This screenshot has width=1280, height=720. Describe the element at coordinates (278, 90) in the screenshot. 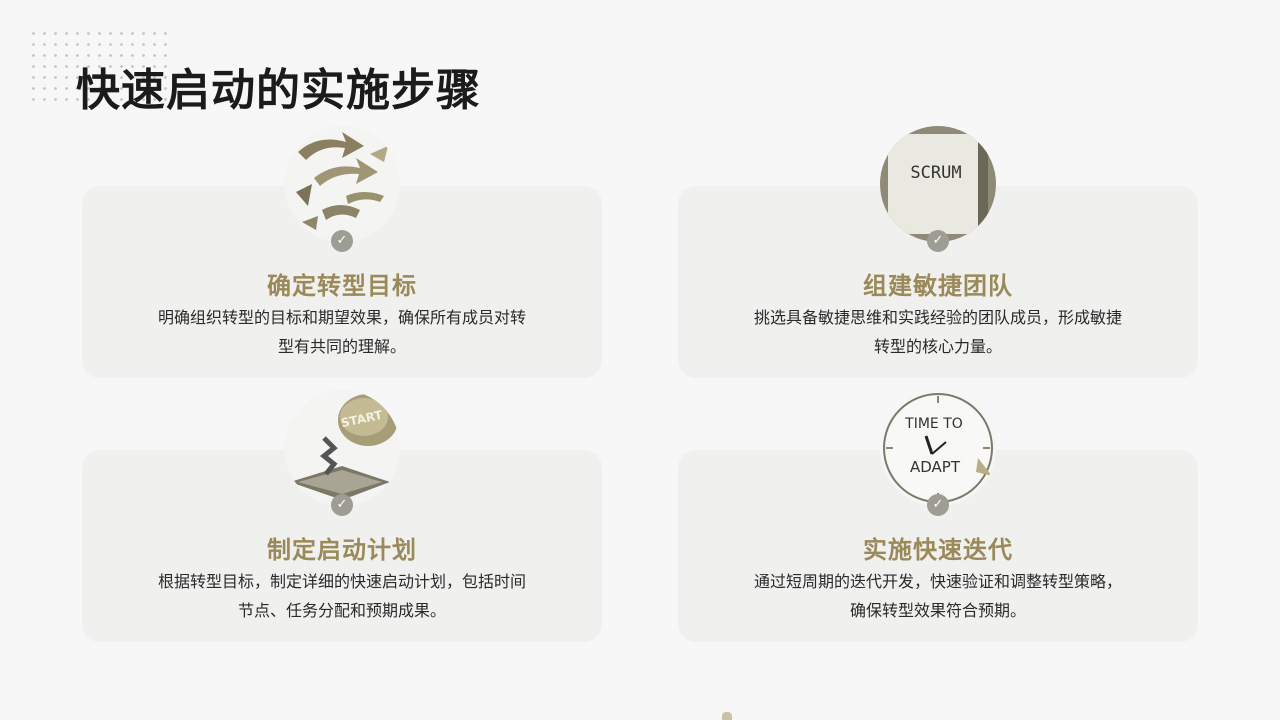

I see `page-title: 快速启动的实施步骤` at that location.